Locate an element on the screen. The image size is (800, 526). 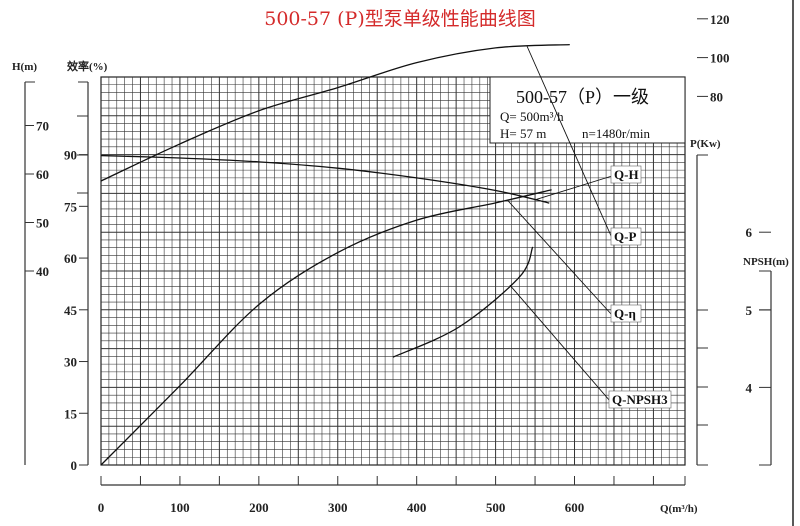
npsh-tick-label: 4 is located at coordinates (749, 387).